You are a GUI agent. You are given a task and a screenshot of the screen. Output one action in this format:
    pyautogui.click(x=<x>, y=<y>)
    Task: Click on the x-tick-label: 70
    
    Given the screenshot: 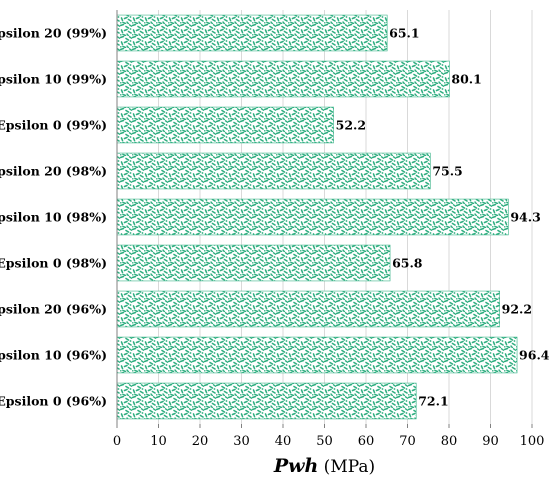 What is the action you would take?
    pyautogui.click(x=407, y=441)
    